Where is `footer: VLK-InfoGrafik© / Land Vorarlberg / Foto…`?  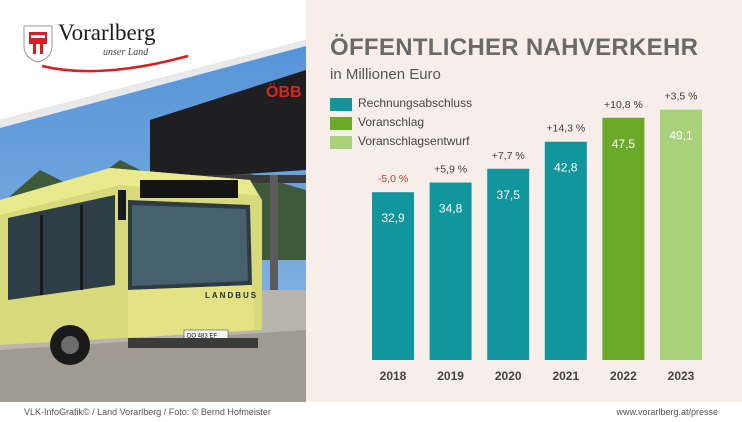
footer: VLK-InfoGrafik© / Land Vorarlberg / Foto… is located at coordinates (371, 412).